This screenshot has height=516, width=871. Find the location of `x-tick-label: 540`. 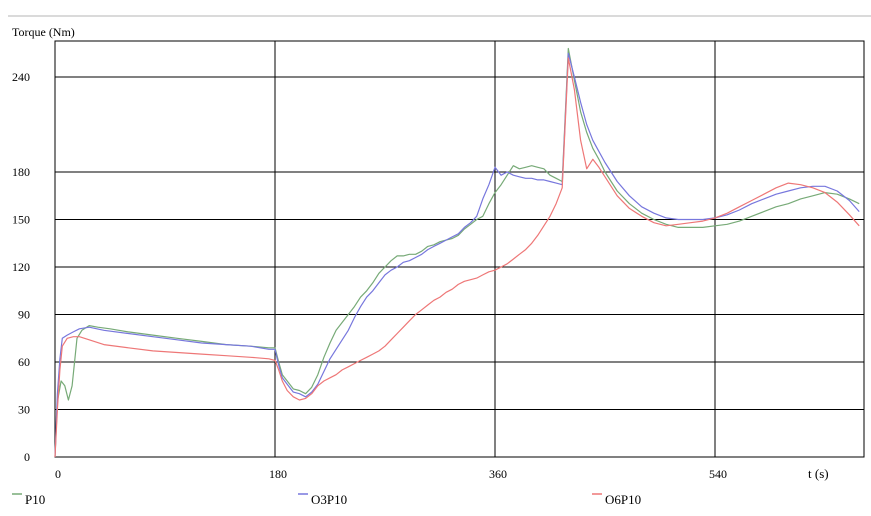

x-tick-label: 540 is located at coordinates (718, 474).